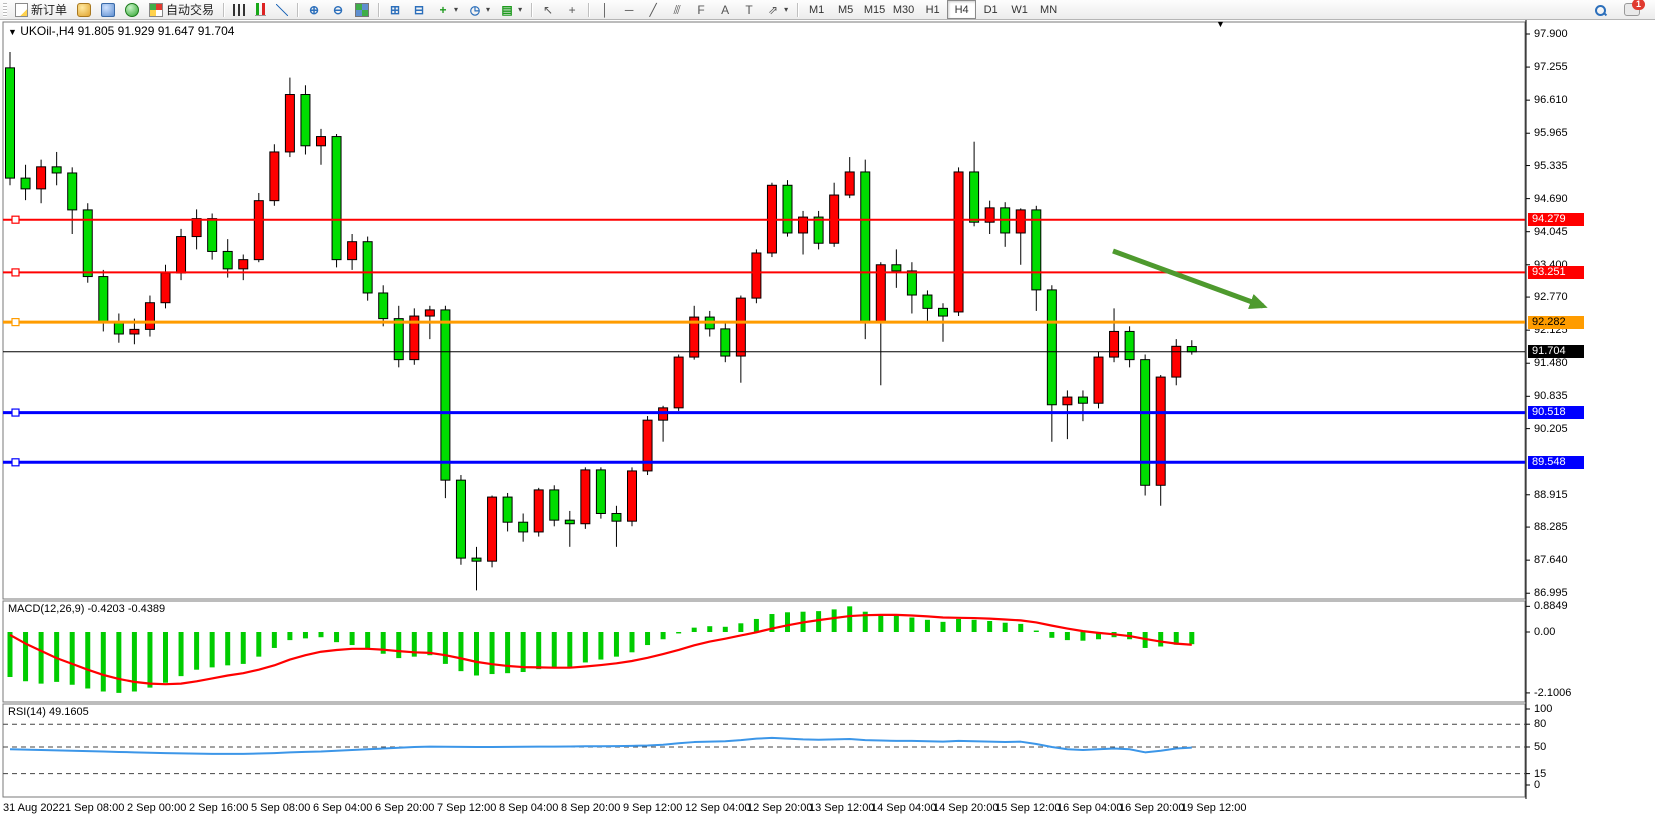 This screenshot has width=1655, height=819. What do you see at coordinates (962, 9) in the screenshot?
I see `timeframe-h4-button: H4` at bounding box center [962, 9].